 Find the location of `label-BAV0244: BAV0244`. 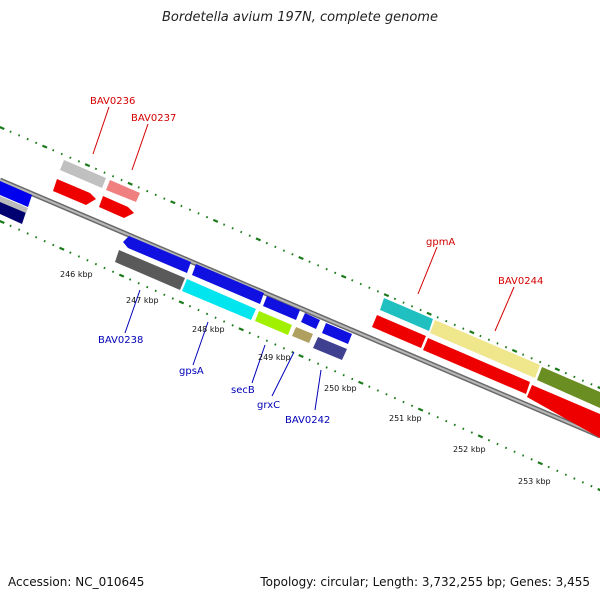

label-BAV0244: BAV0244 is located at coordinates (520, 281).